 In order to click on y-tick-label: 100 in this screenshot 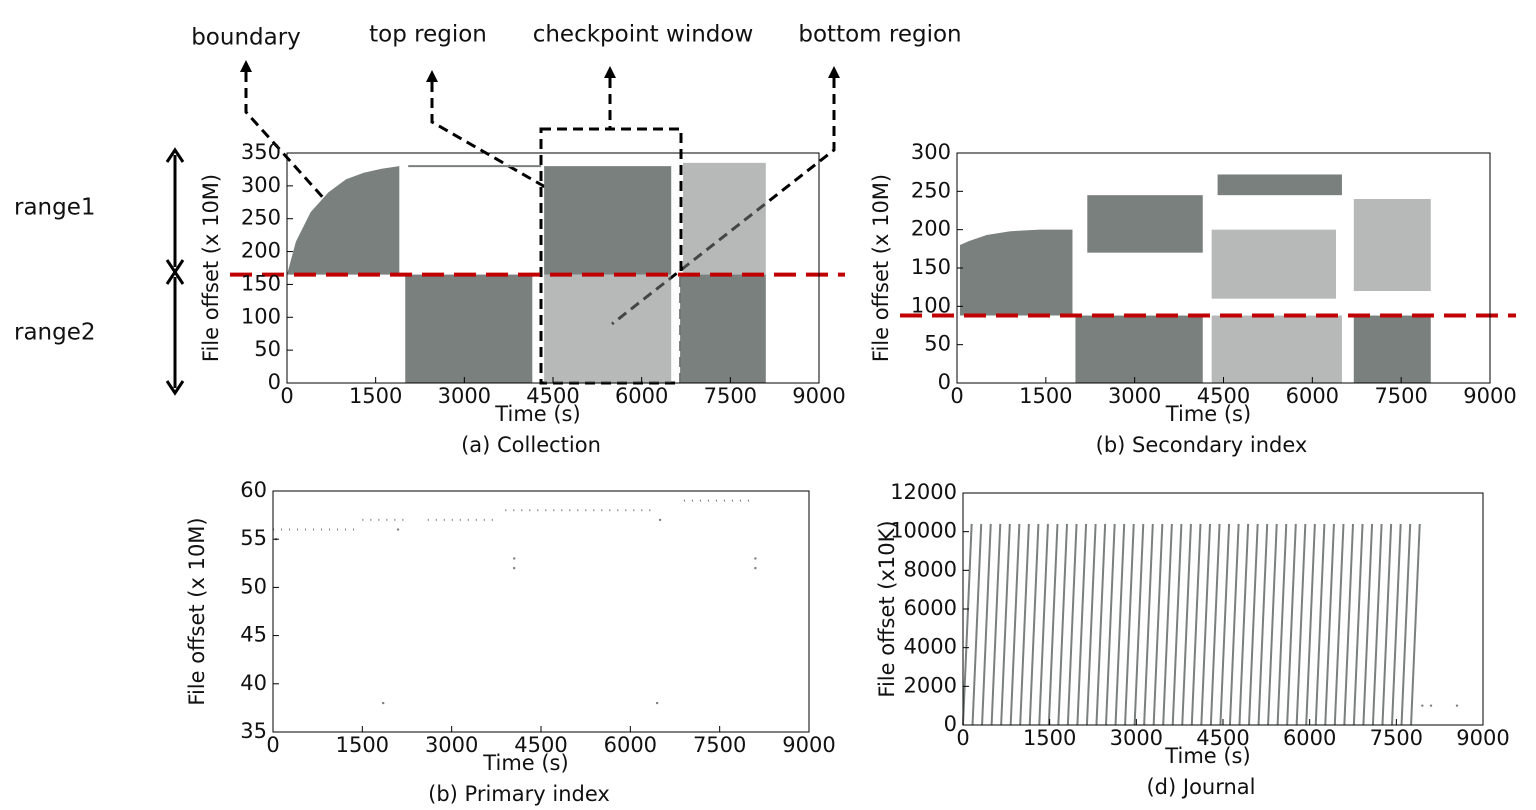, I will do `click(931, 305)`.